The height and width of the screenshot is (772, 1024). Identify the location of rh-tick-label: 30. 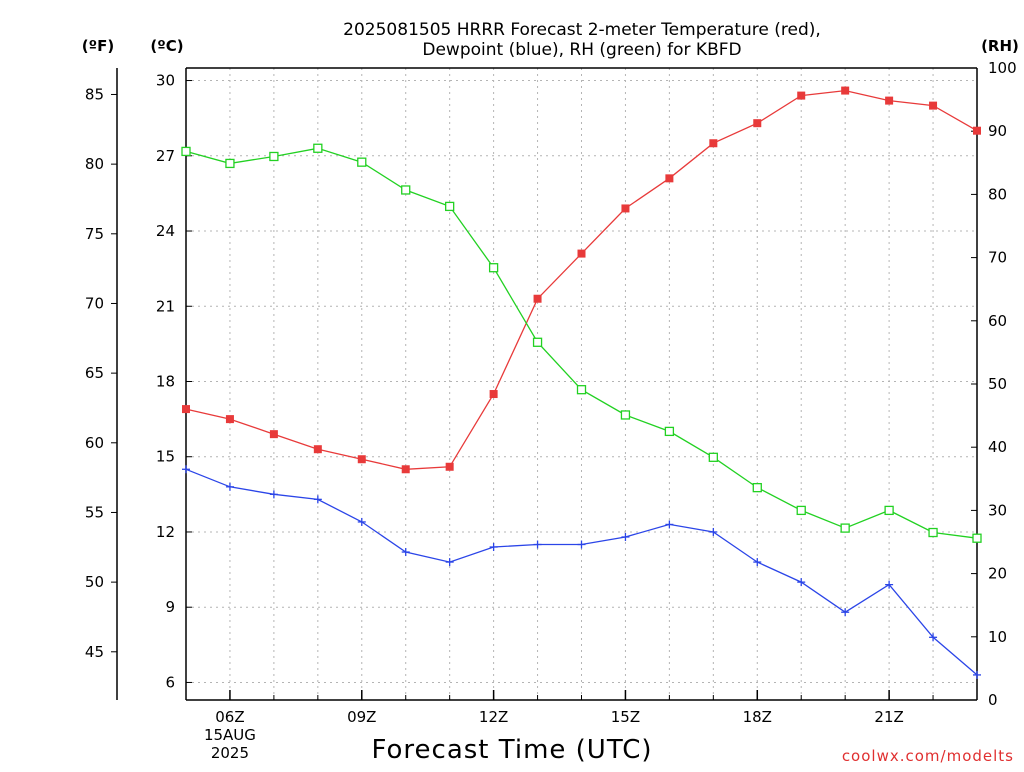
(997, 510).